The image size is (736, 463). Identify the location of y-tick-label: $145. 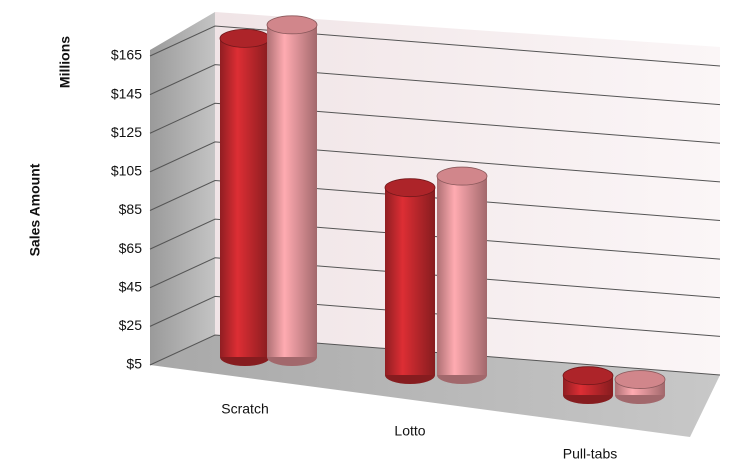
(126, 93).